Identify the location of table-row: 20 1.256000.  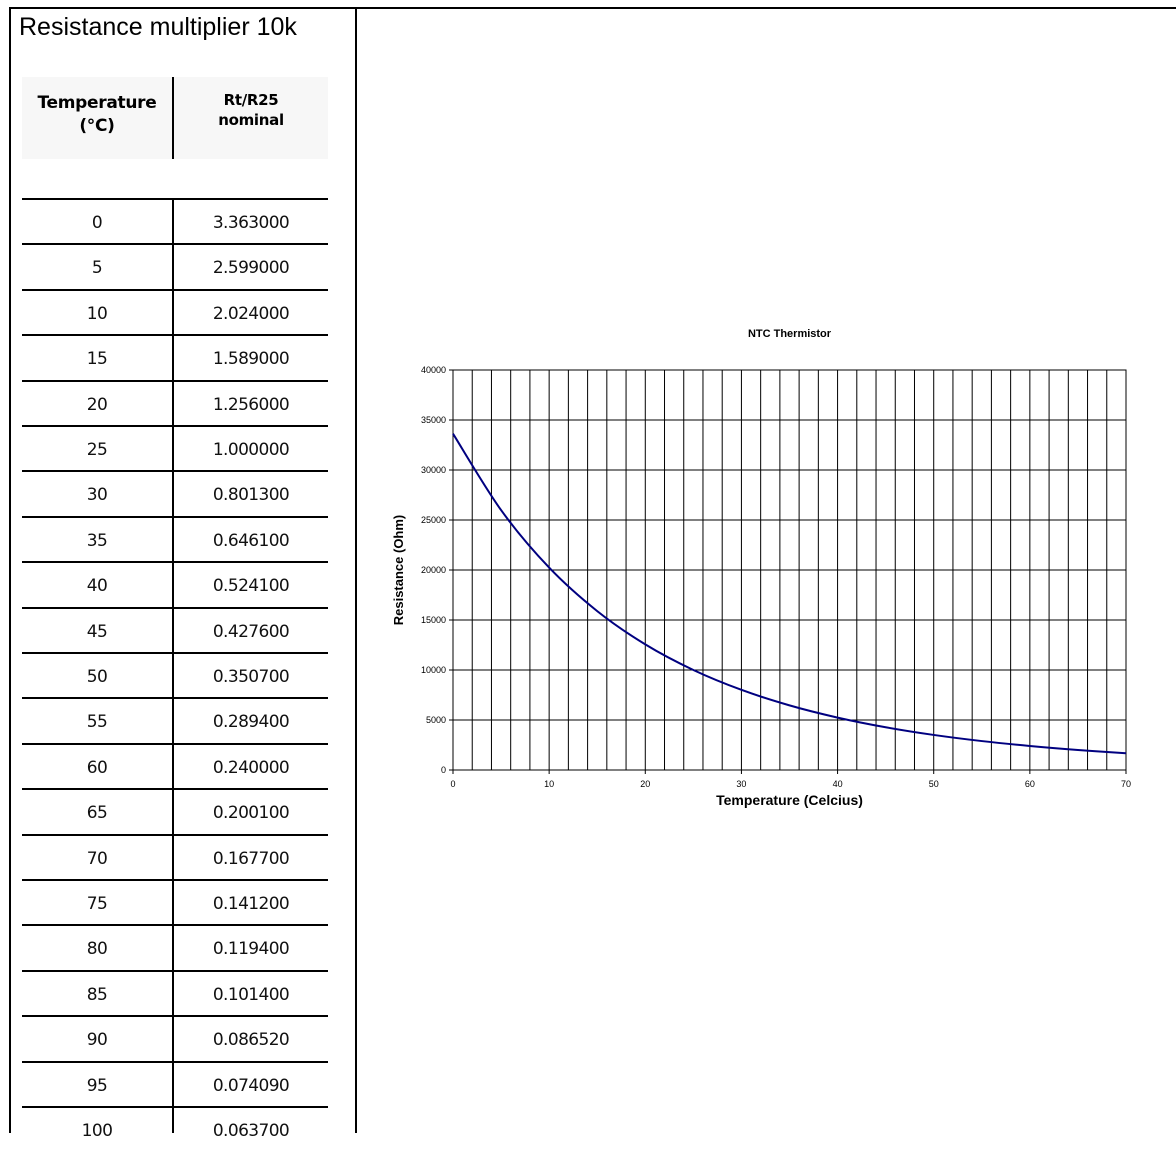
(175, 402).